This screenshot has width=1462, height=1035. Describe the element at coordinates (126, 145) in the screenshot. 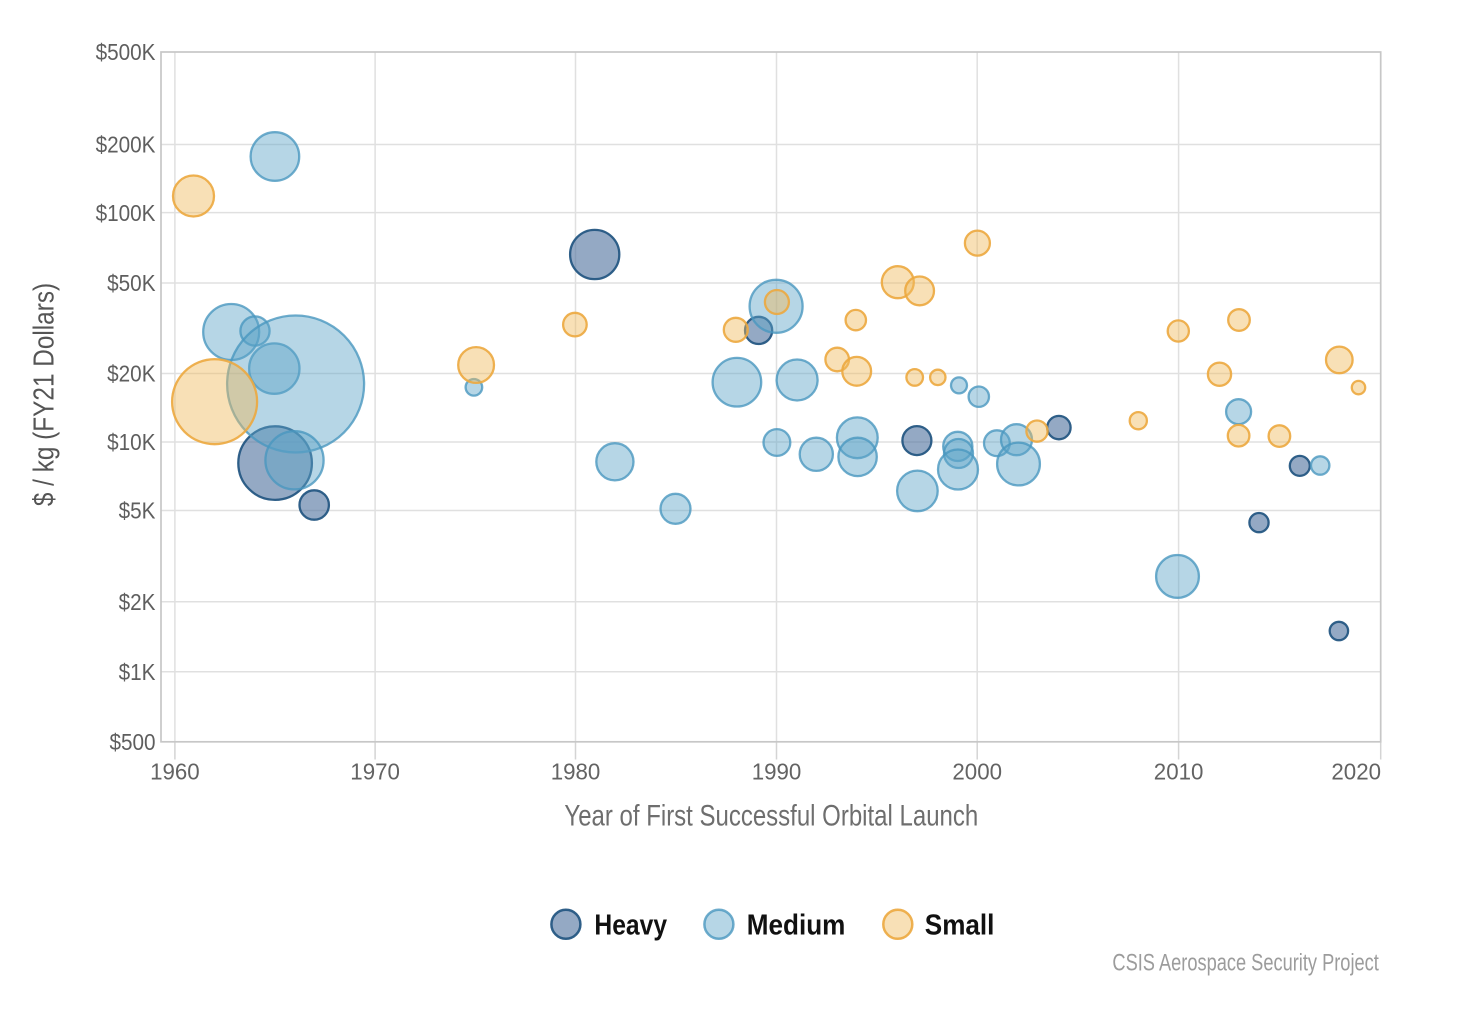

I see `svg-text: $200K` at that location.